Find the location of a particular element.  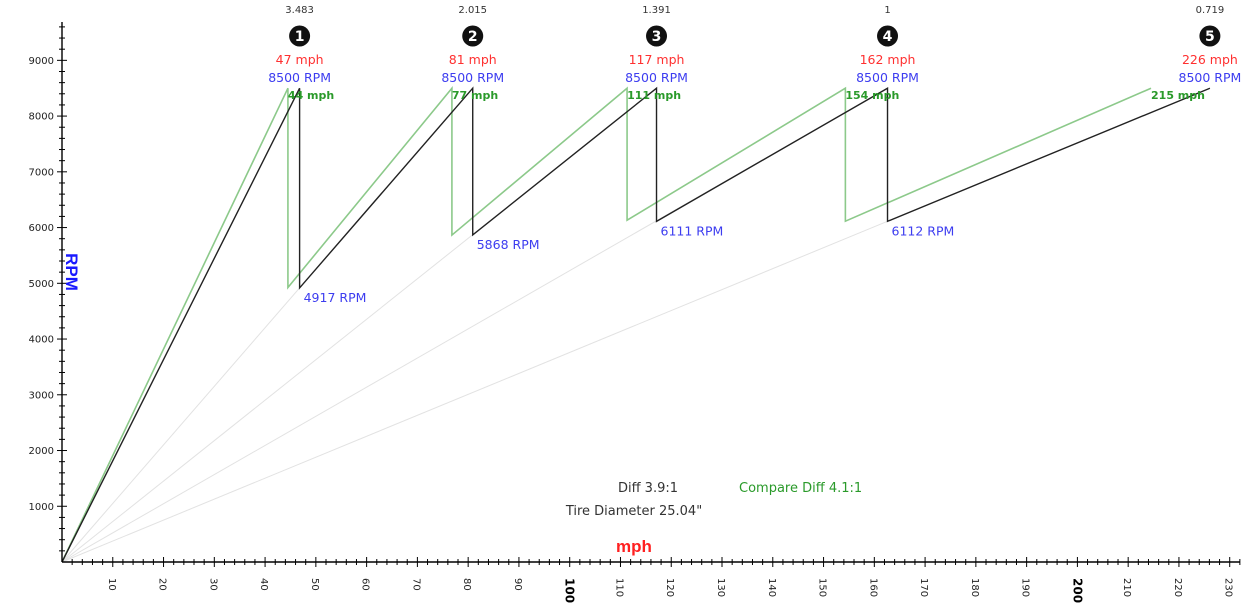

compare-diff-annotation: Compare Diff 4.1:1 is located at coordinates (800, 488).